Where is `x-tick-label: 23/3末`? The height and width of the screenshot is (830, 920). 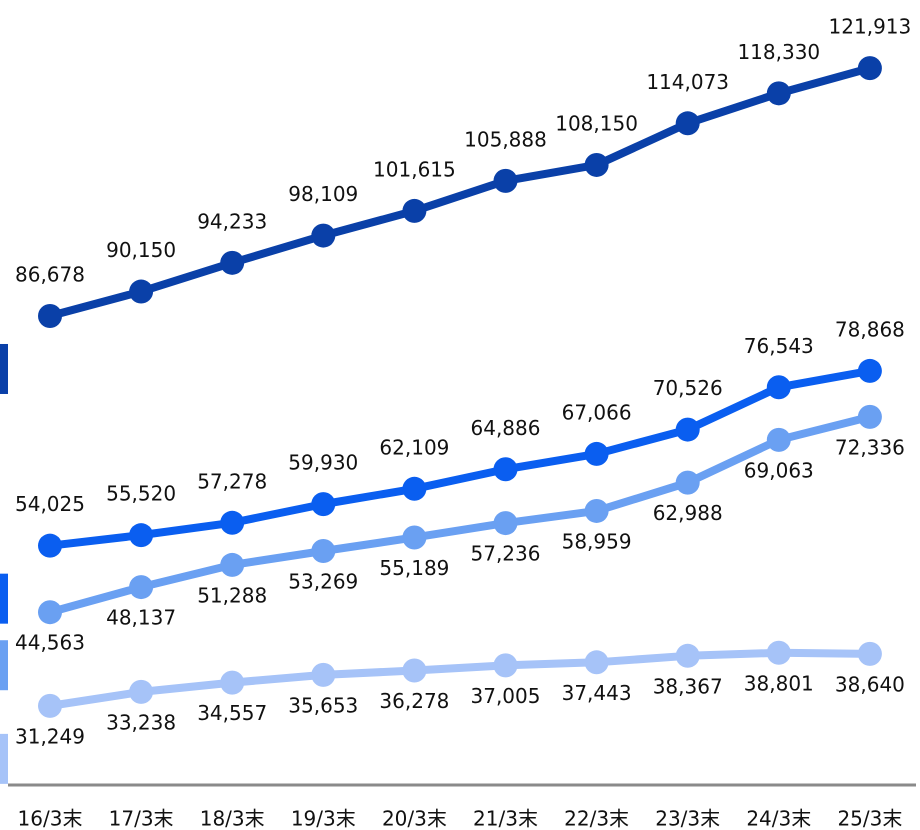 x-tick-label: 23/3末 is located at coordinates (687, 818).